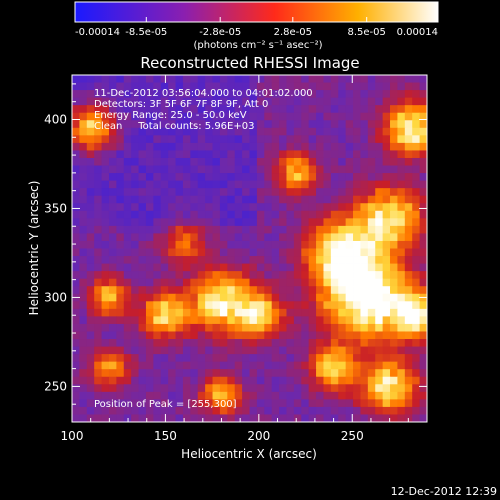 This screenshot has width=500, height=500. Describe the element at coordinates (72, 436) in the screenshot. I see `x-tick-label: 100` at that location.